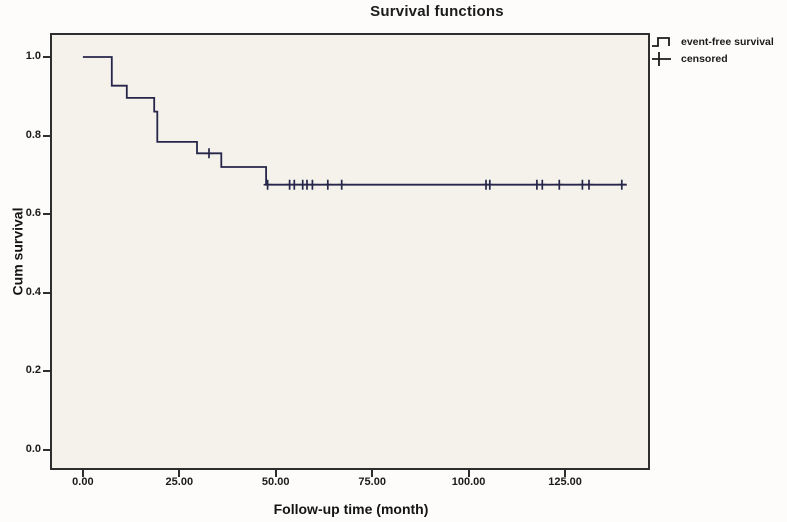  What do you see at coordinates (415, 169) in the screenshot?
I see `censored-marks` at bounding box center [415, 169].